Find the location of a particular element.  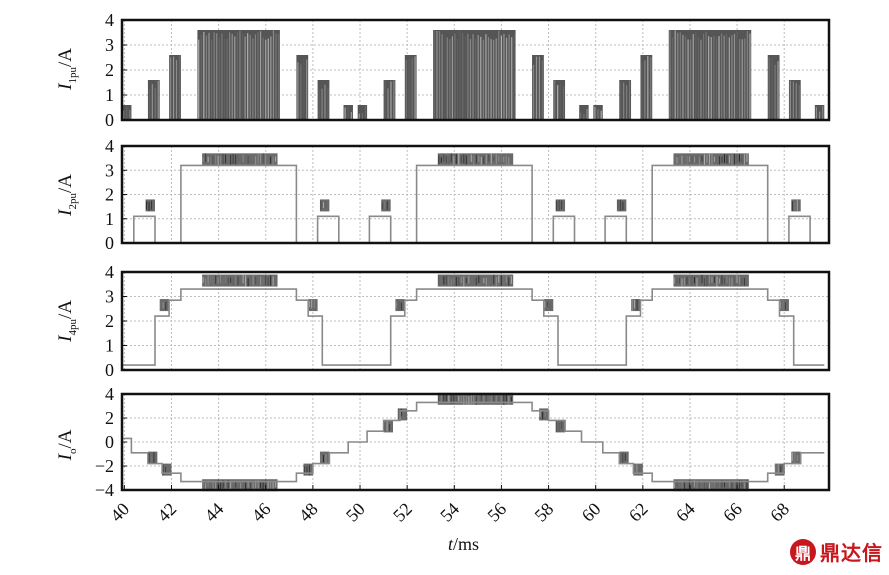

y-tick-label: −4 is located at coordinates (104, 490).